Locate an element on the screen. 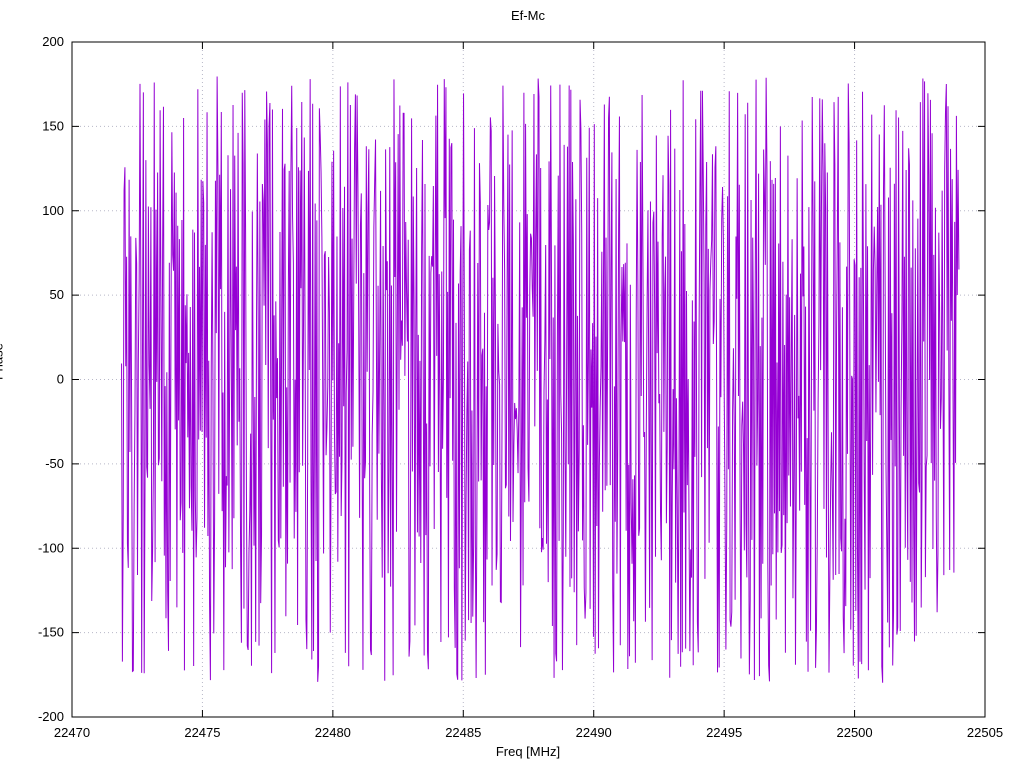 Image resolution: width=1024 pixels, height=768 pixels. y-tick-label: 200 is located at coordinates (53, 41).